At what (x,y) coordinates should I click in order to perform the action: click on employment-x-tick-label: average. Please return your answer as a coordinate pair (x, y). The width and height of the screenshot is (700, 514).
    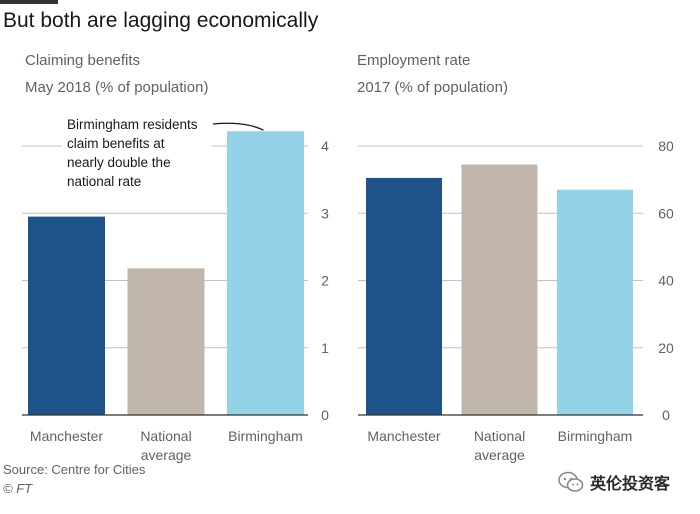
    Looking at the image, I should click on (499, 455).